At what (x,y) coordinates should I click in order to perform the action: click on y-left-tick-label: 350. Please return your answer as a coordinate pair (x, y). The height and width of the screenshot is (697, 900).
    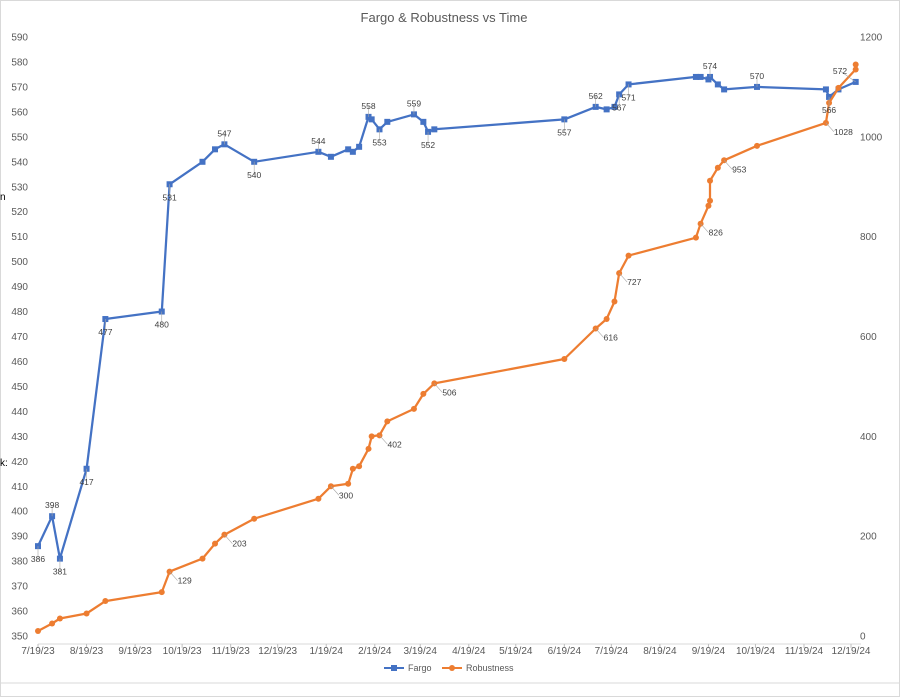
    Looking at the image, I should click on (19, 637).